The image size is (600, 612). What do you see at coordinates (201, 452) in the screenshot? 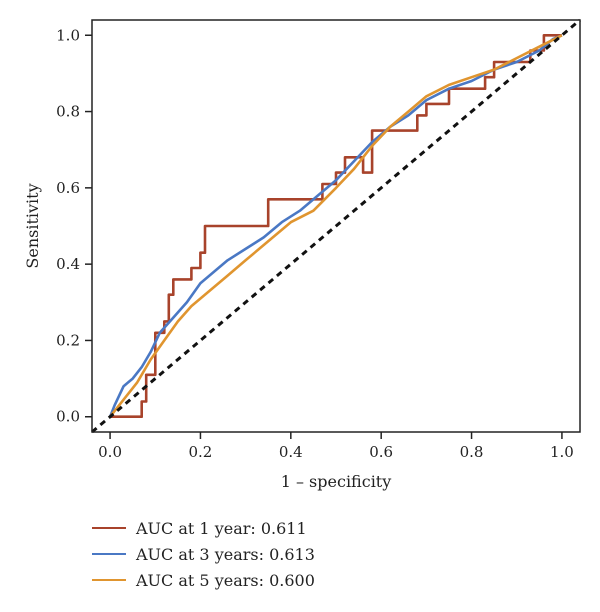
I see `x-tick-label: 0.2` at bounding box center [201, 452].